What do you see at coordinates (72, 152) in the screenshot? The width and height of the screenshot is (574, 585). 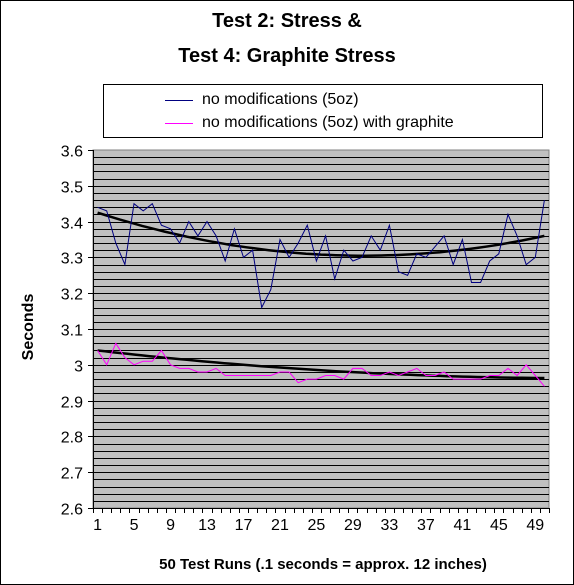 I see `y-tick-label: 3.6` at bounding box center [72, 152].